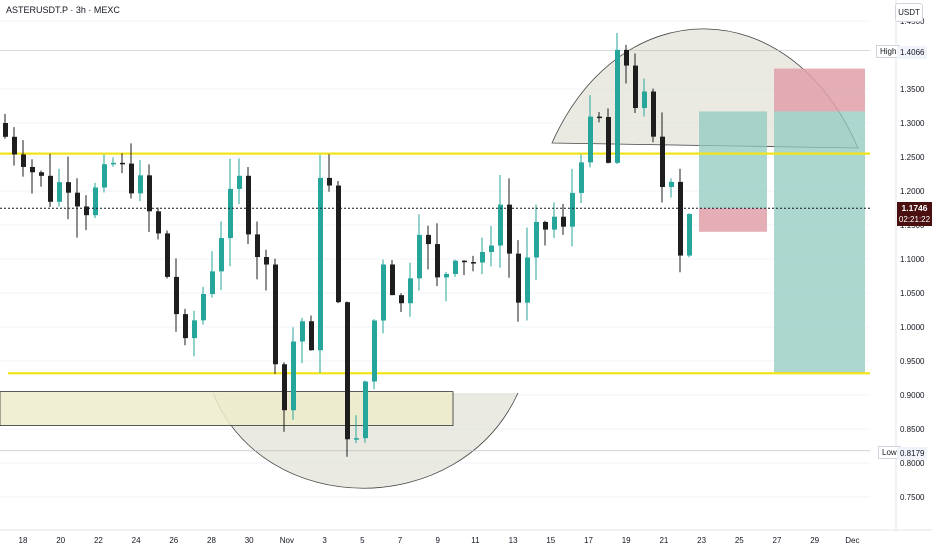  Describe the element at coordinates (23, 540) in the screenshot. I see `time-tick-label: 18` at that location.